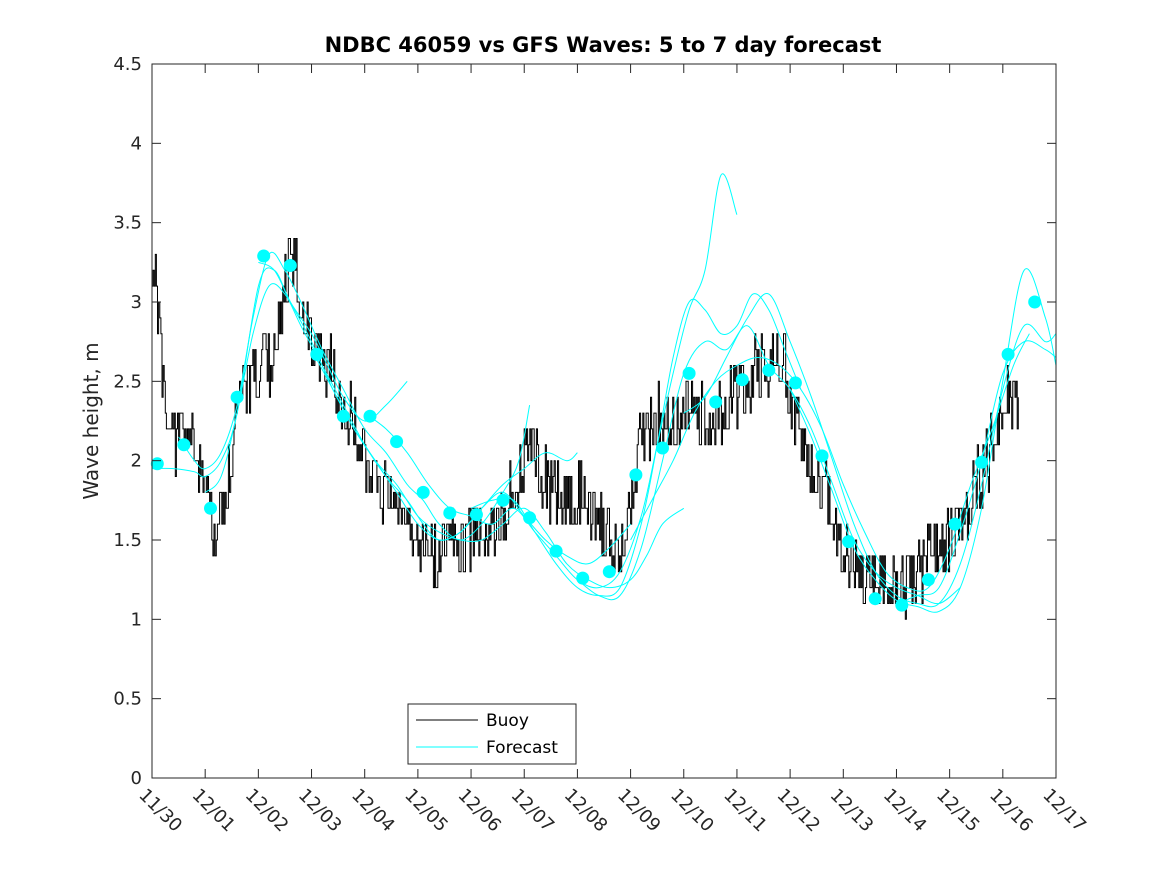 This screenshot has width=1167, height=875. What do you see at coordinates (799, 811) in the screenshot?
I see `x-tick-label: 12/12` at bounding box center [799, 811].